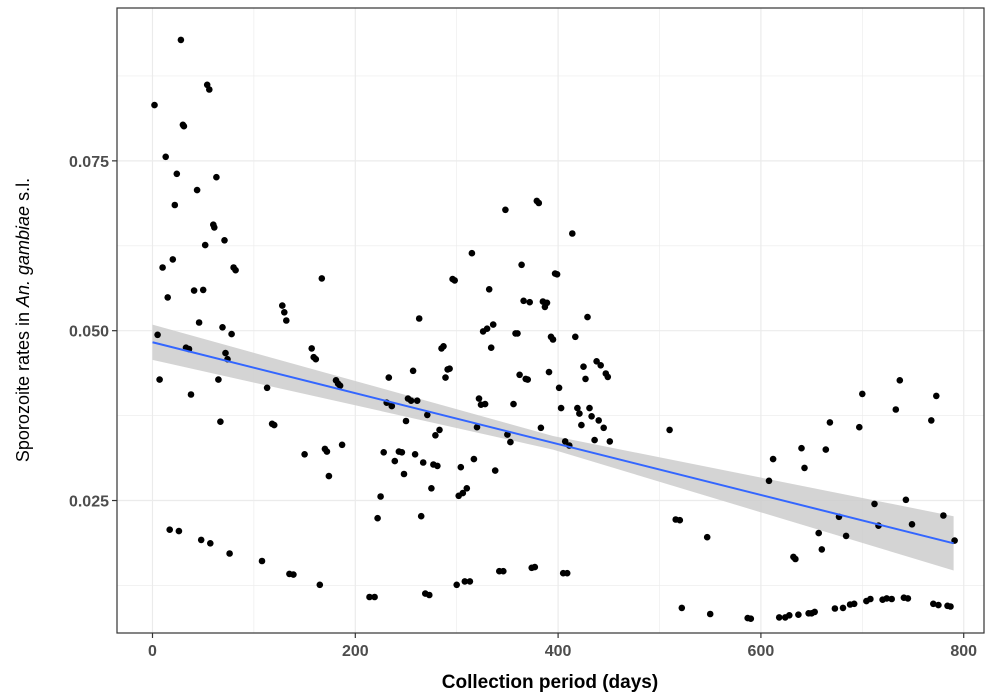 The width and height of the screenshot is (987, 695). Describe the element at coordinates (23, 384) in the screenshot. I see `y-axis-title-prefix: Sporozoite rates in` at that location.